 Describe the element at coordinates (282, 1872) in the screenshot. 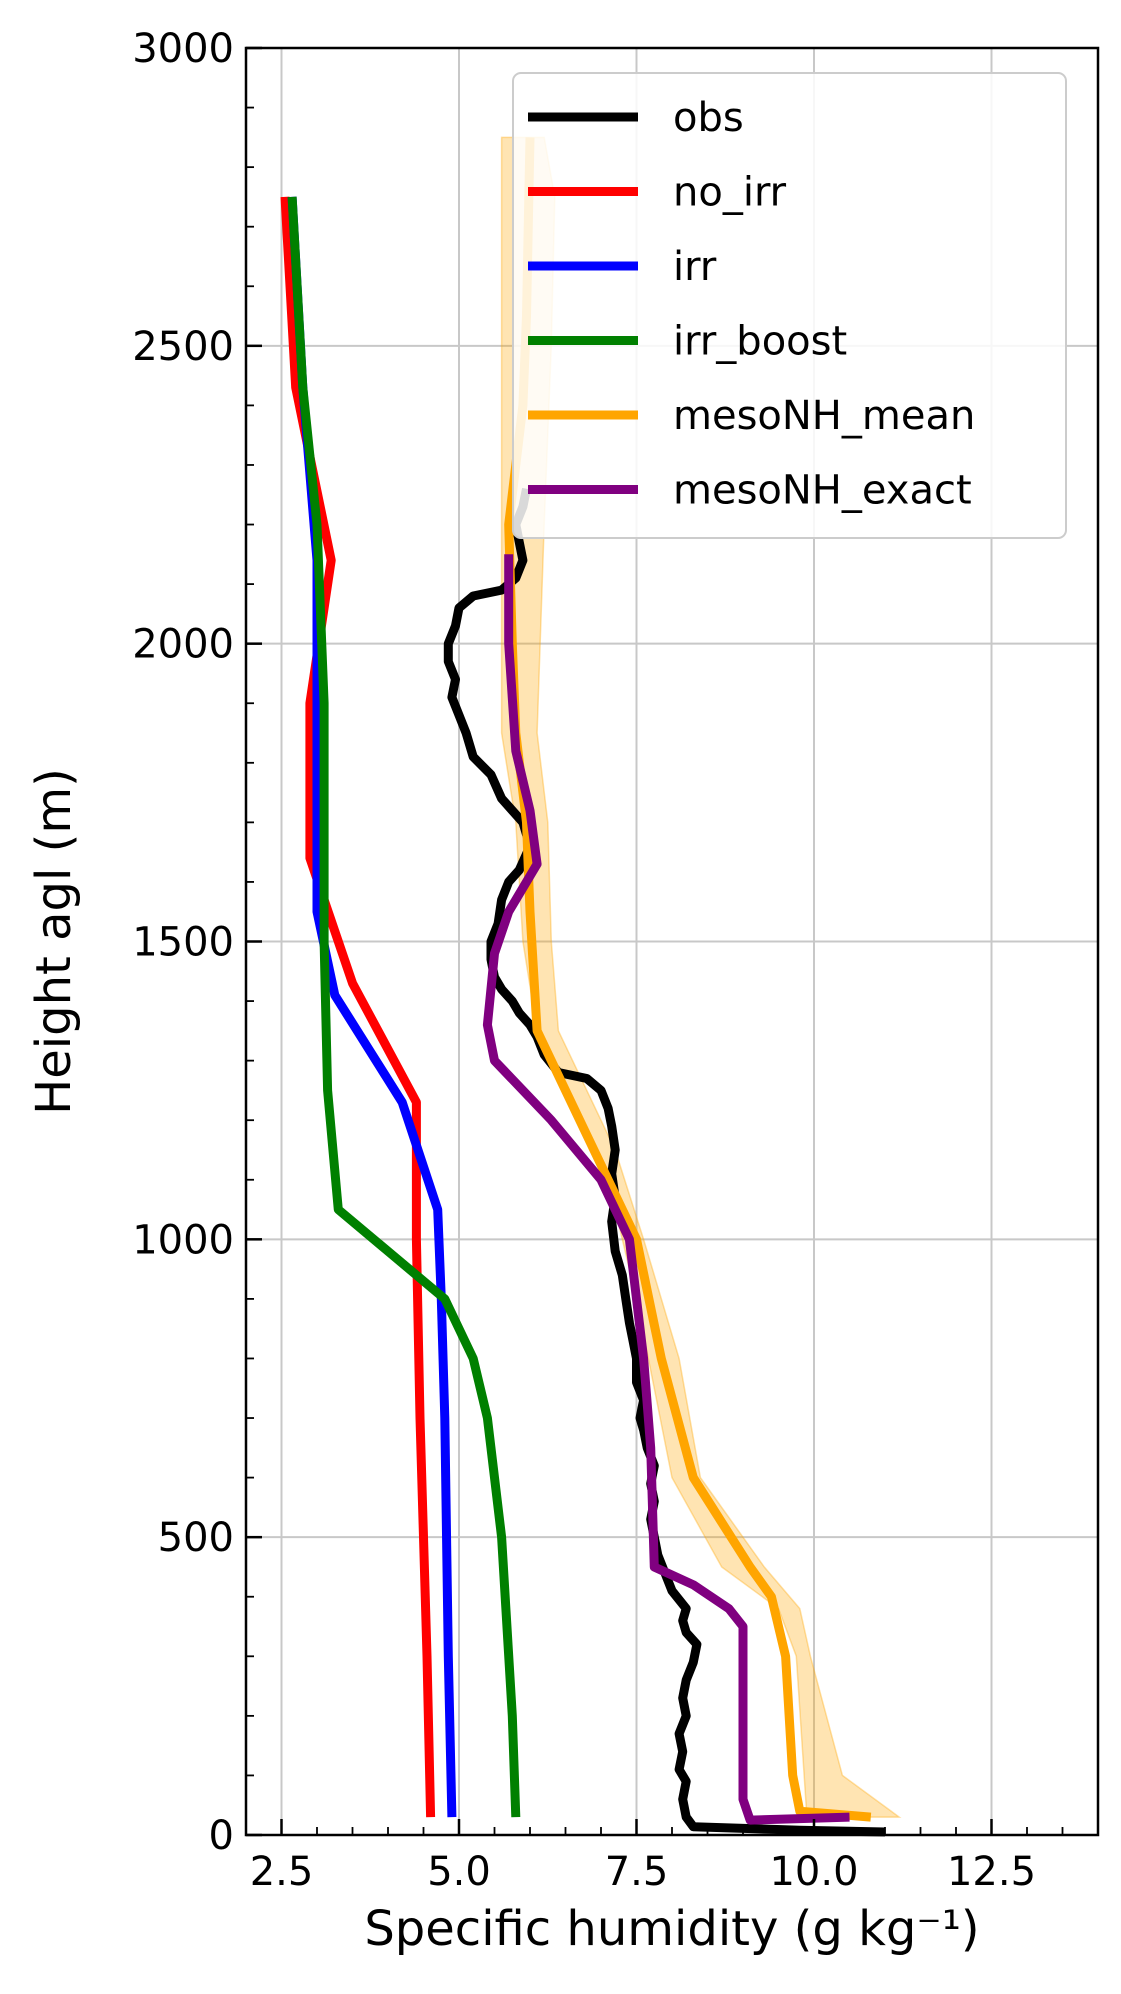

I see `x-tick-label-0: 2.5` at that location.